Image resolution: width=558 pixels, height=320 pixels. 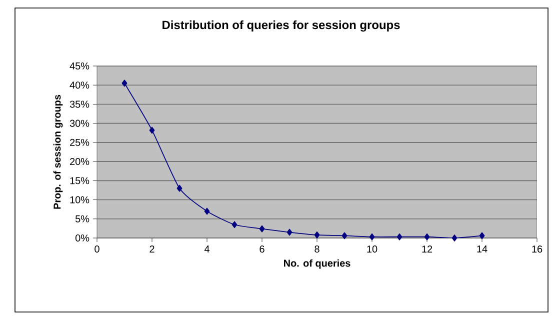 I want to click on y-tick-label: 15%, so click(x=80, y=180).